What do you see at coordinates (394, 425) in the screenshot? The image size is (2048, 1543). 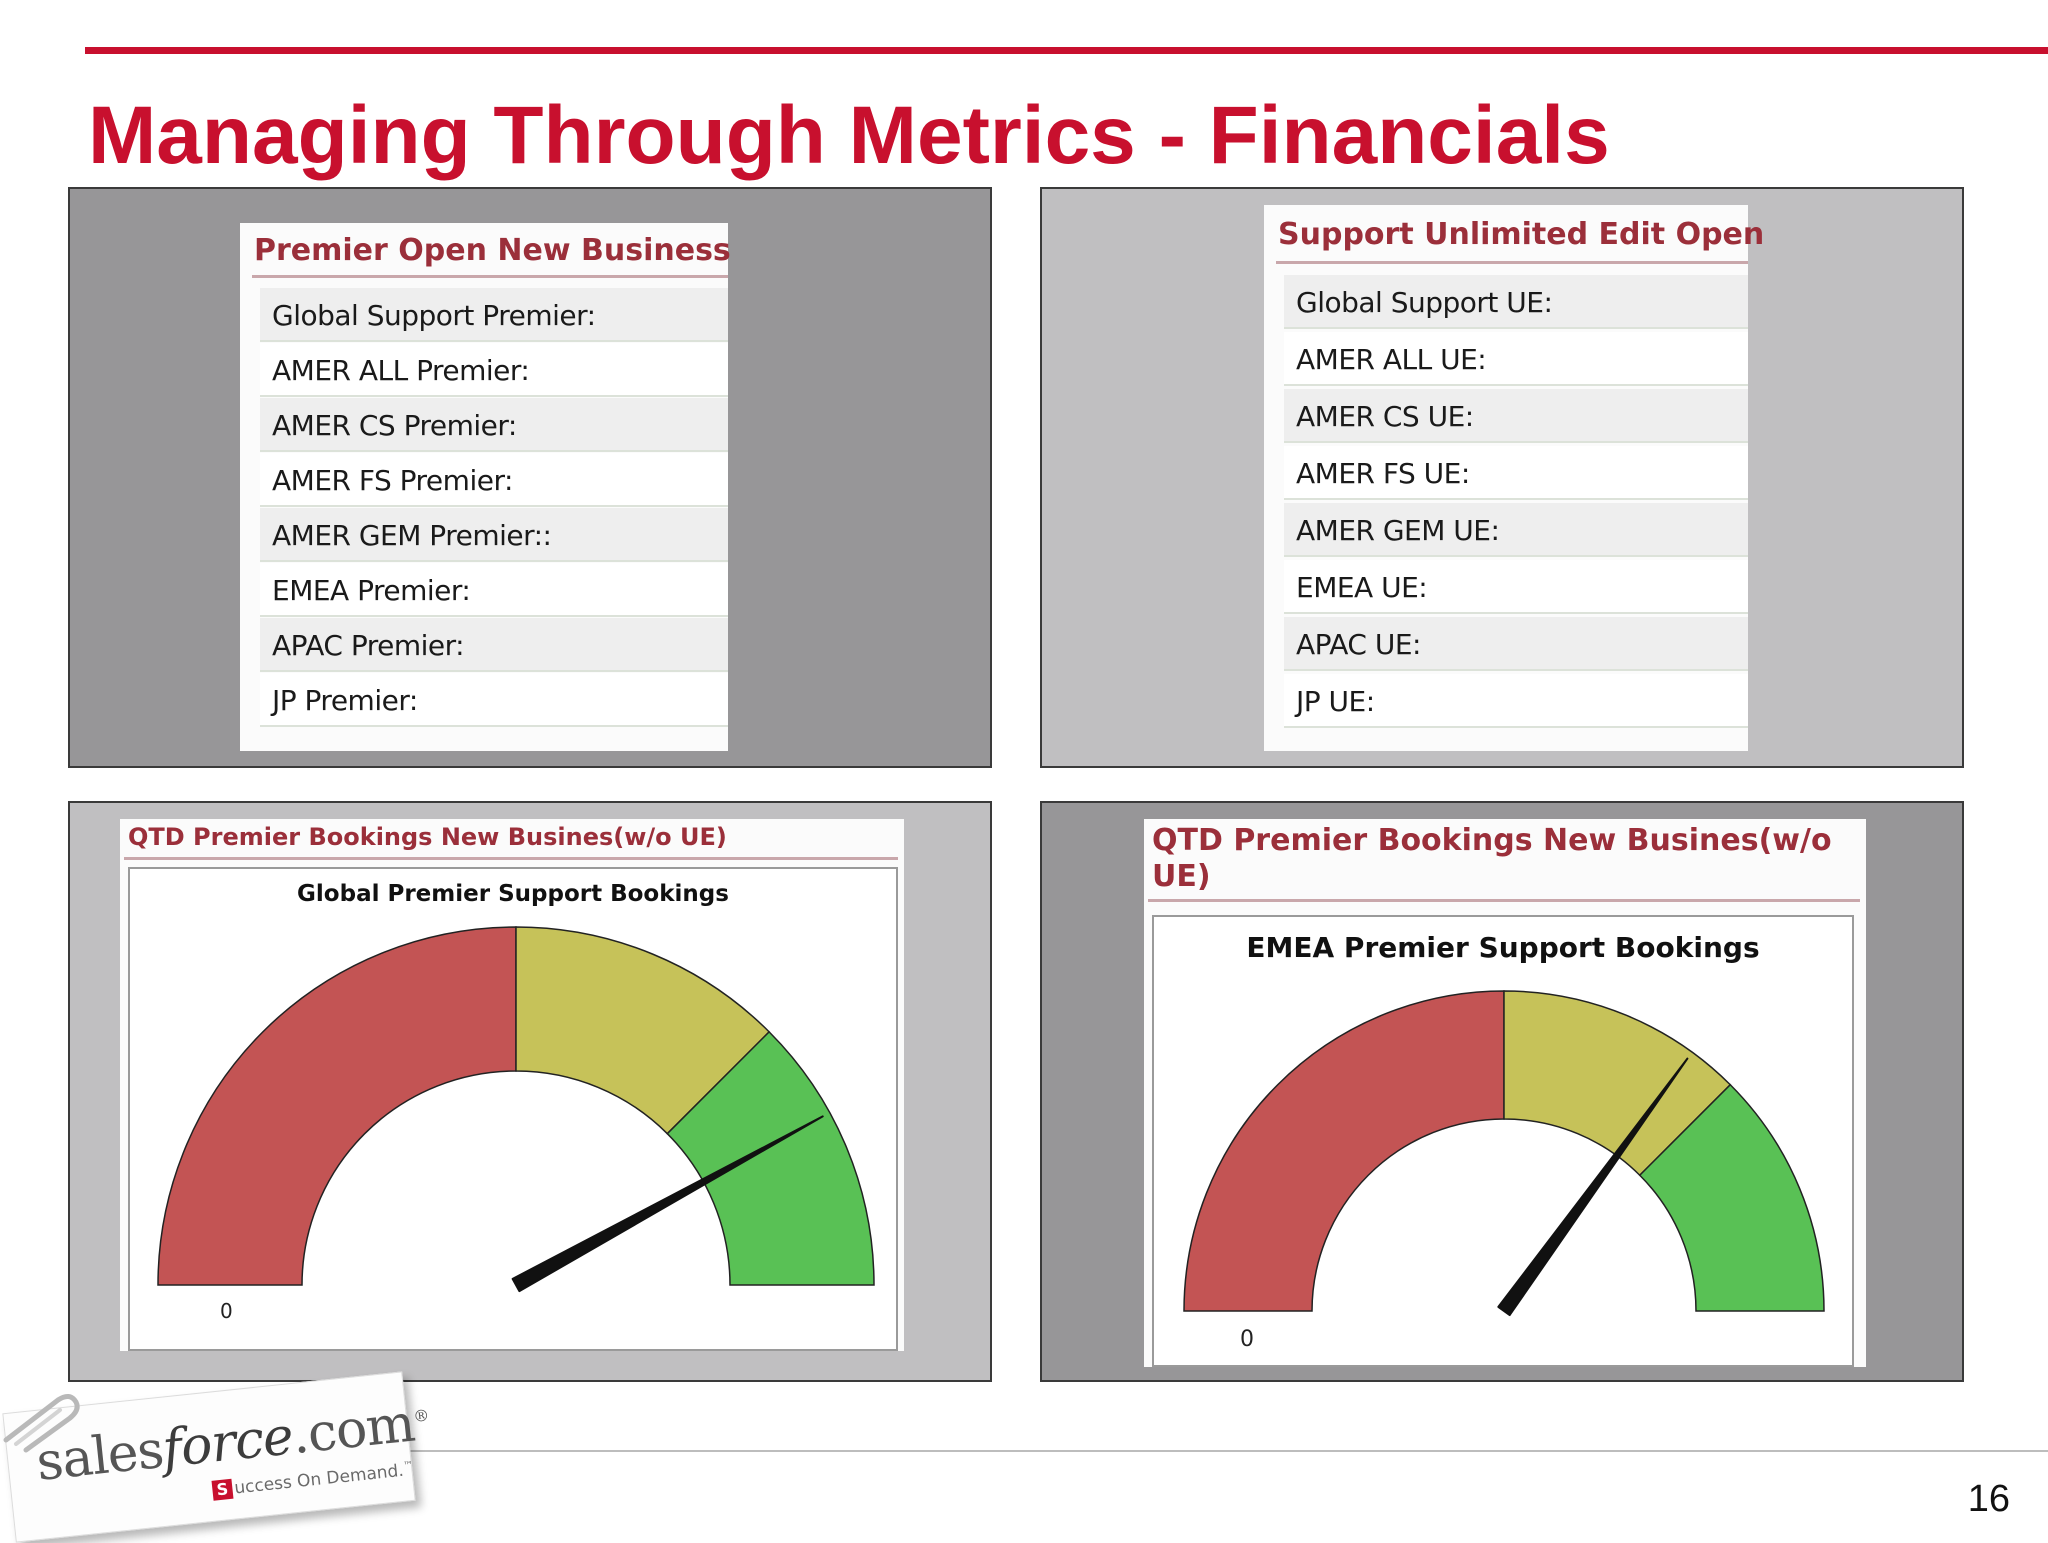 I see `row-label: AMER CS Premier:` at bounding box center [394, 425].